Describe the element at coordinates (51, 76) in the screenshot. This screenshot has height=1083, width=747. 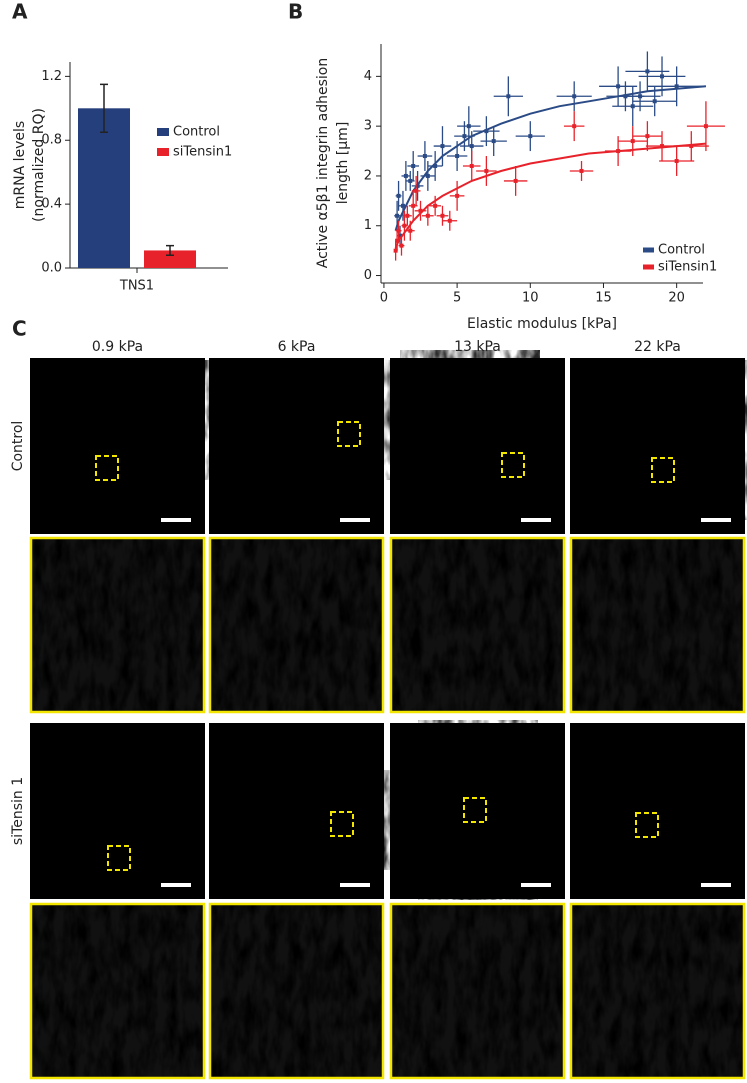
I see `y-tick-label: 1.2` at that location.